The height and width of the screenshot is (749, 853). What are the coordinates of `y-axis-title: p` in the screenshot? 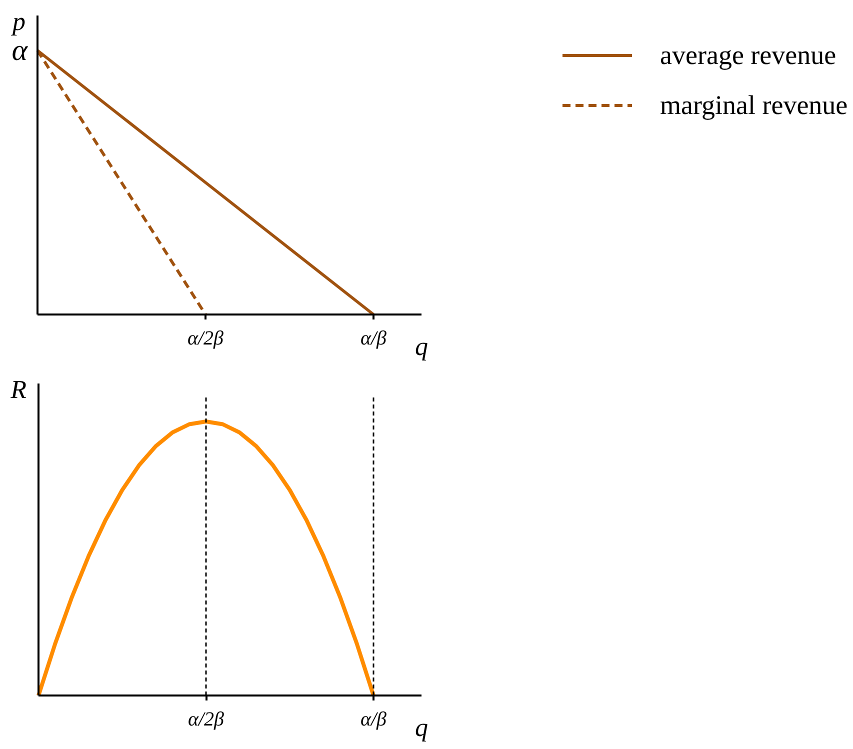 It's located at (18, 21).